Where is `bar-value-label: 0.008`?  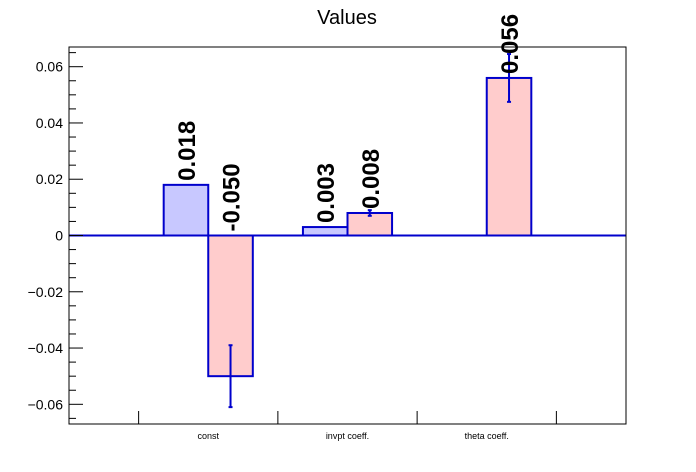 bar-value-label: 0.008 is located at coordinates (371, 179).